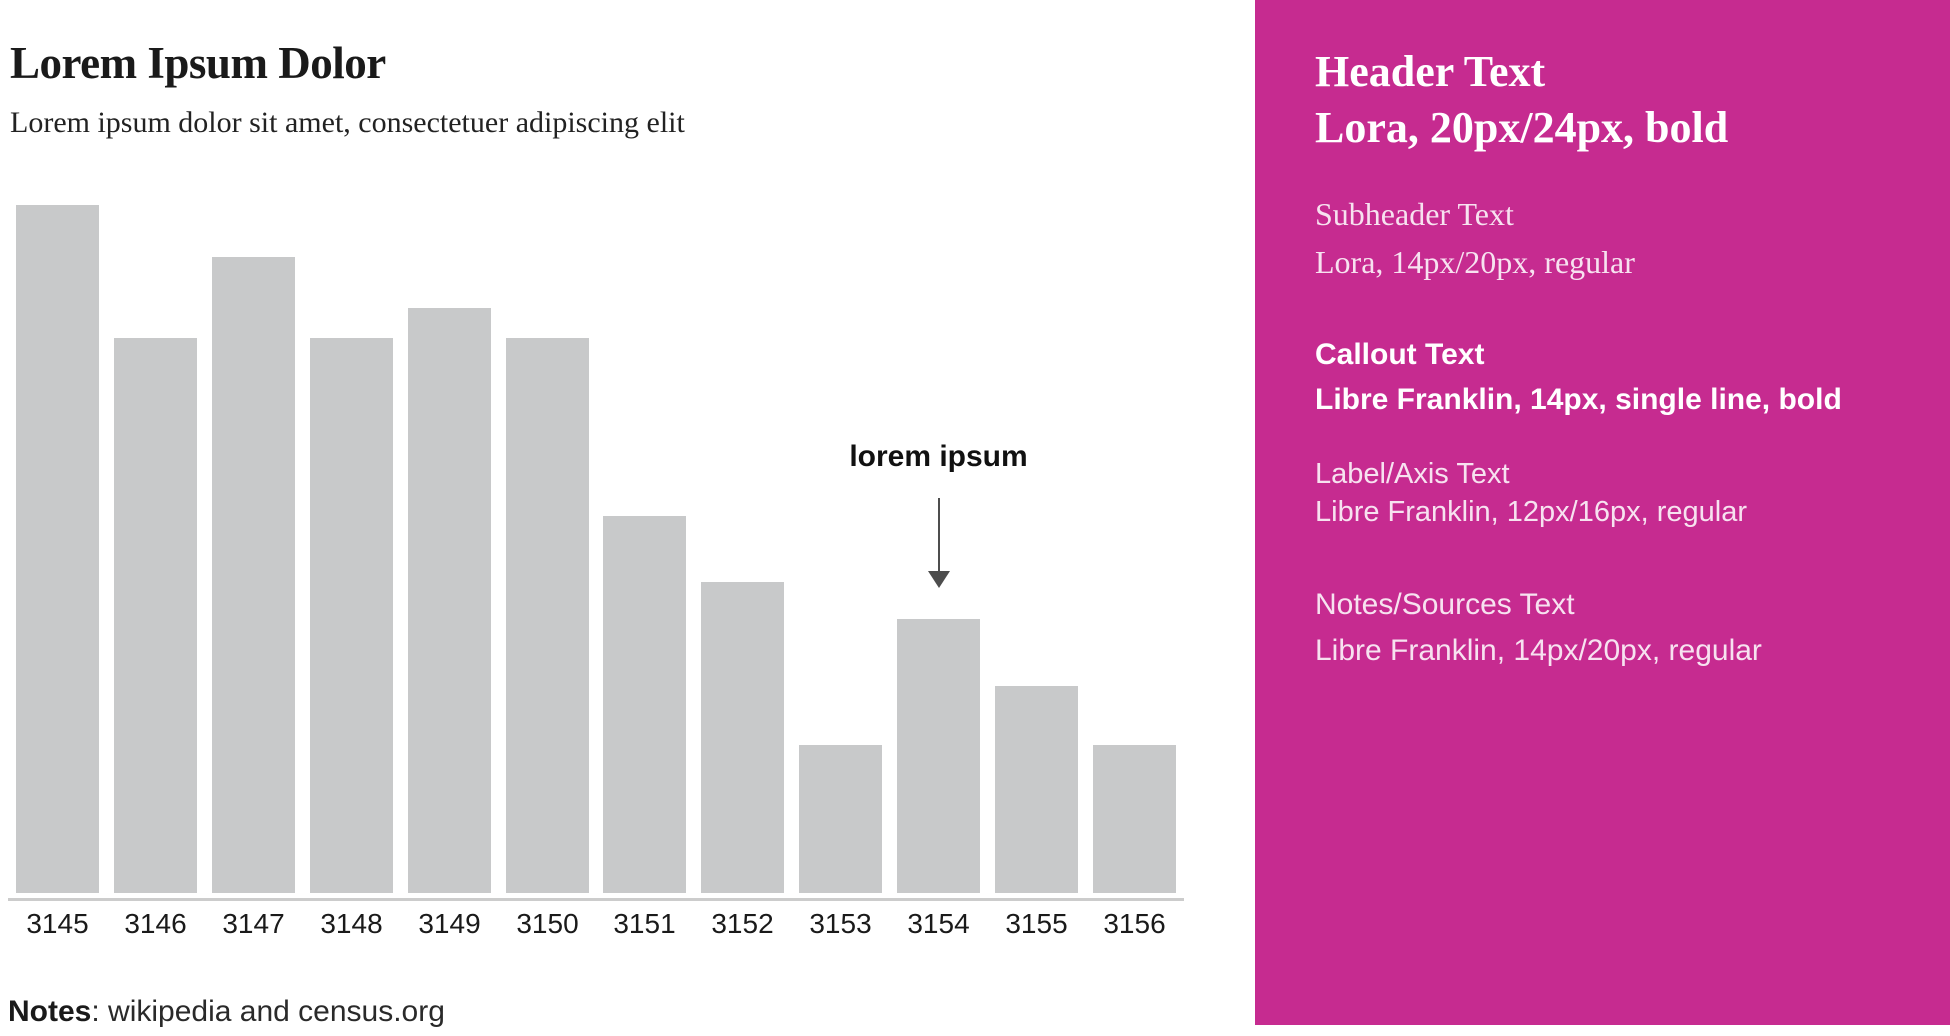  What do you see at coordinates (644, 923) in the screenshot?
I see `x-axis-label-3151: 3151` at bounding box center [644, 923].